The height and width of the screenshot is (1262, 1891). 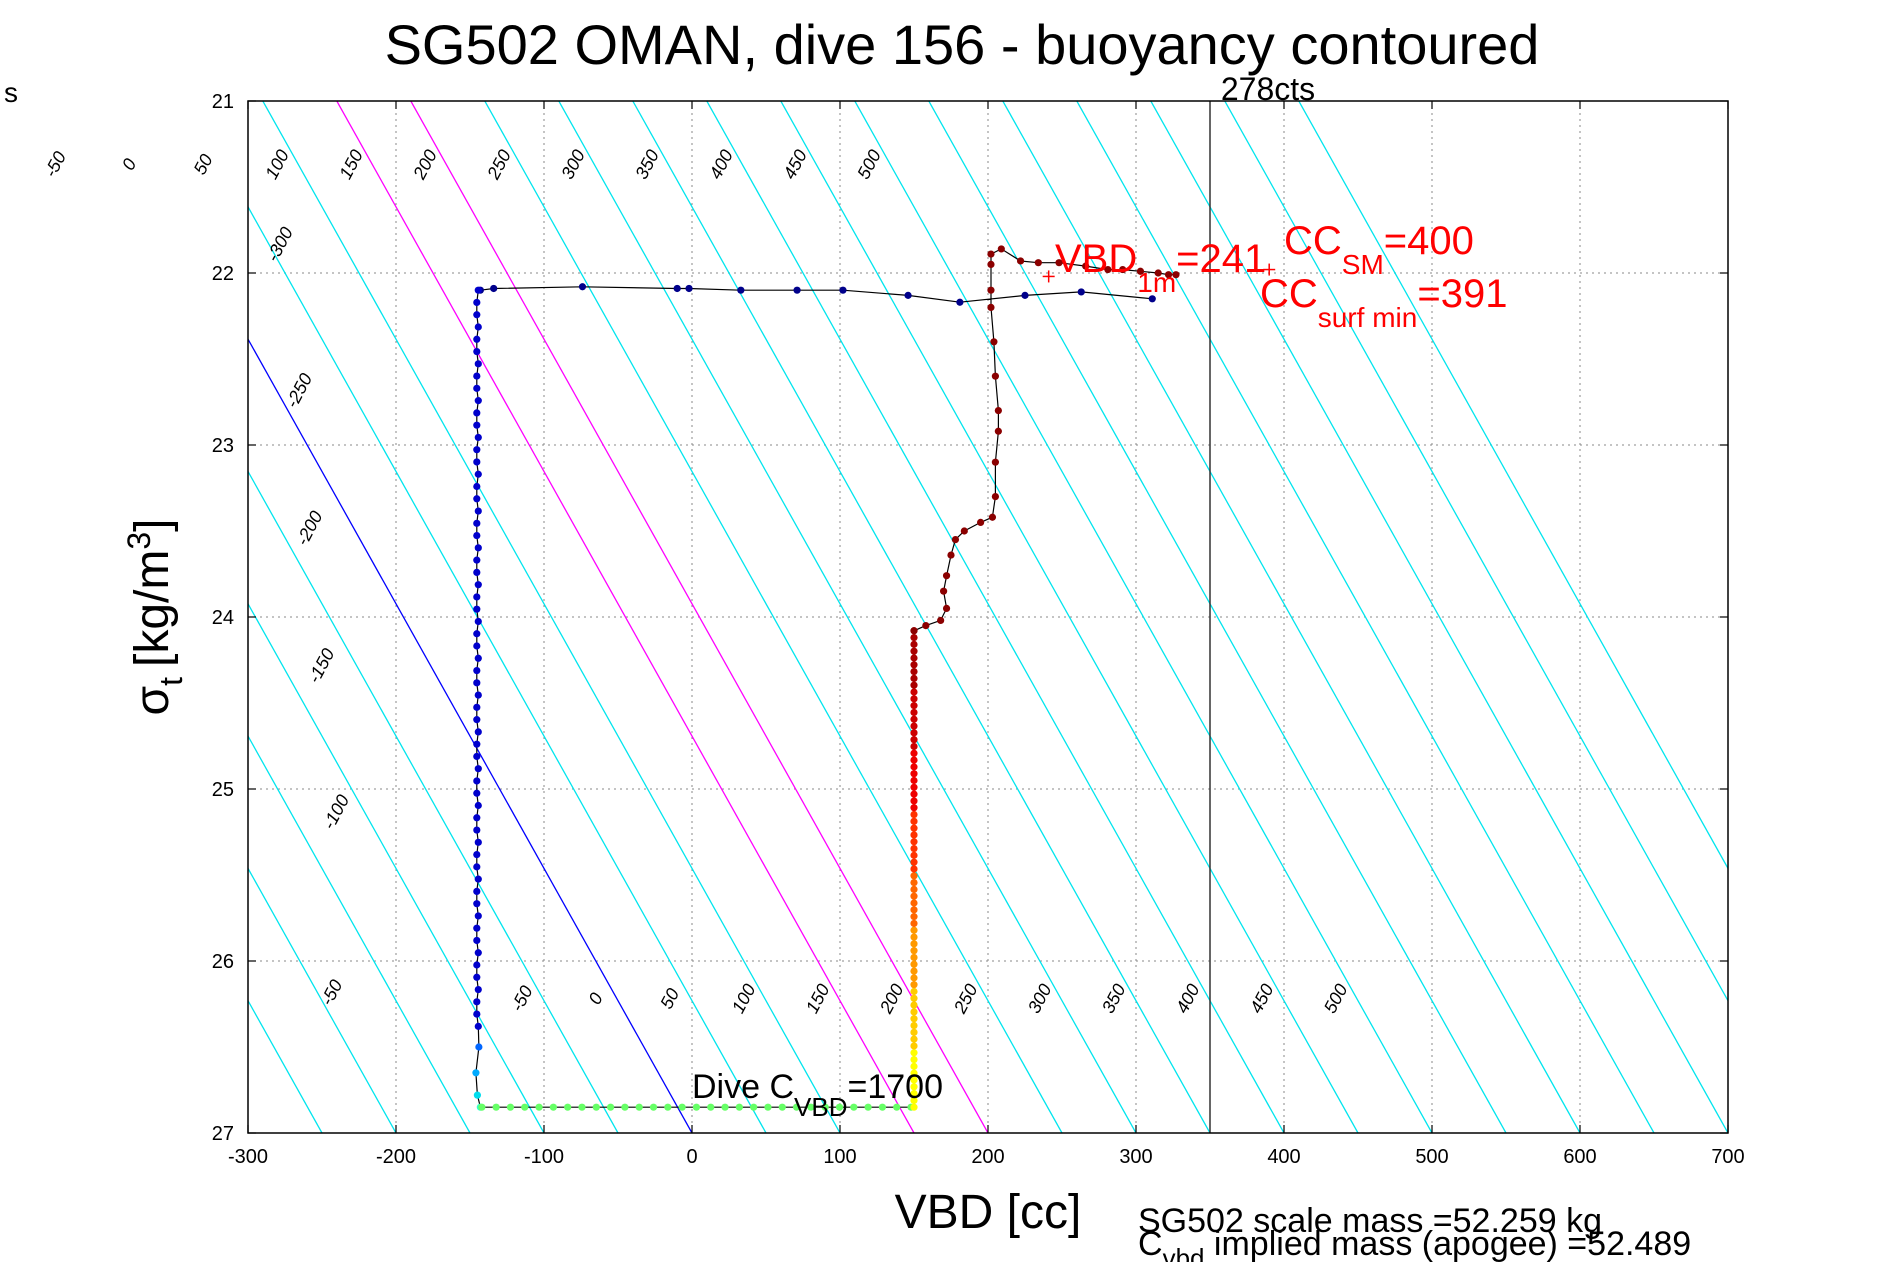 What do you see at coordinates (544, 1157) in the screenshot?
I see `x-tick-label: -100` at bounding box center [544, 1157].